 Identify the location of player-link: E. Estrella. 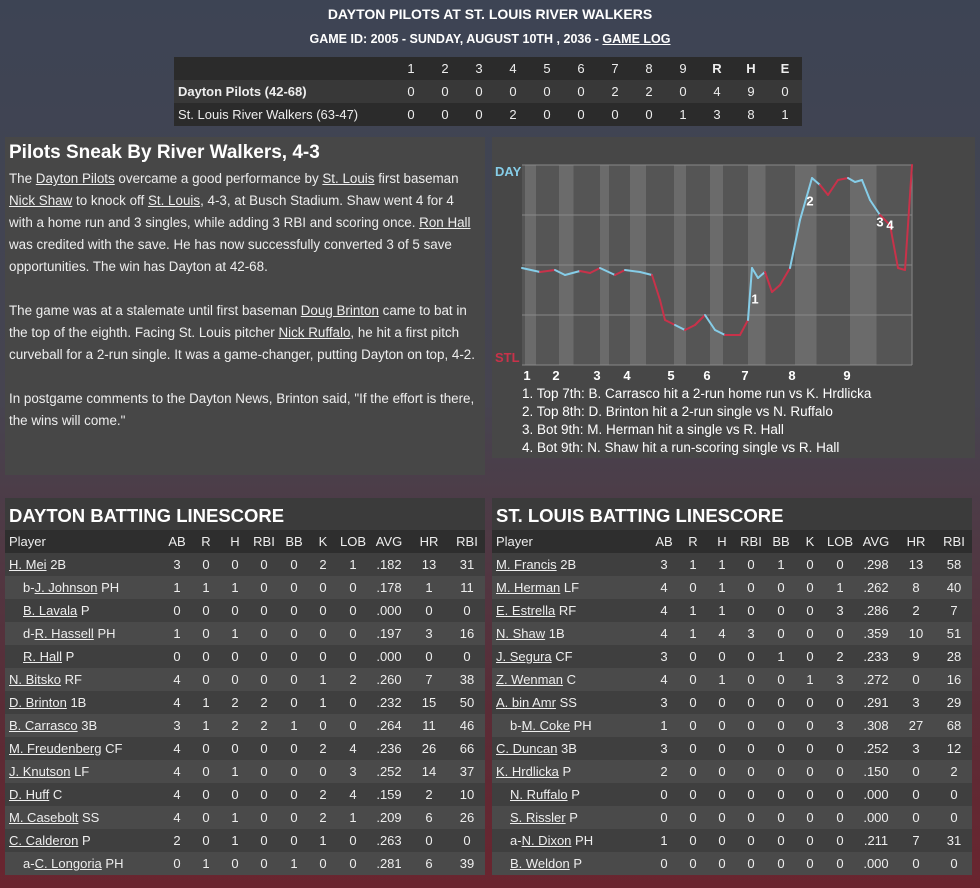
(526, 610).